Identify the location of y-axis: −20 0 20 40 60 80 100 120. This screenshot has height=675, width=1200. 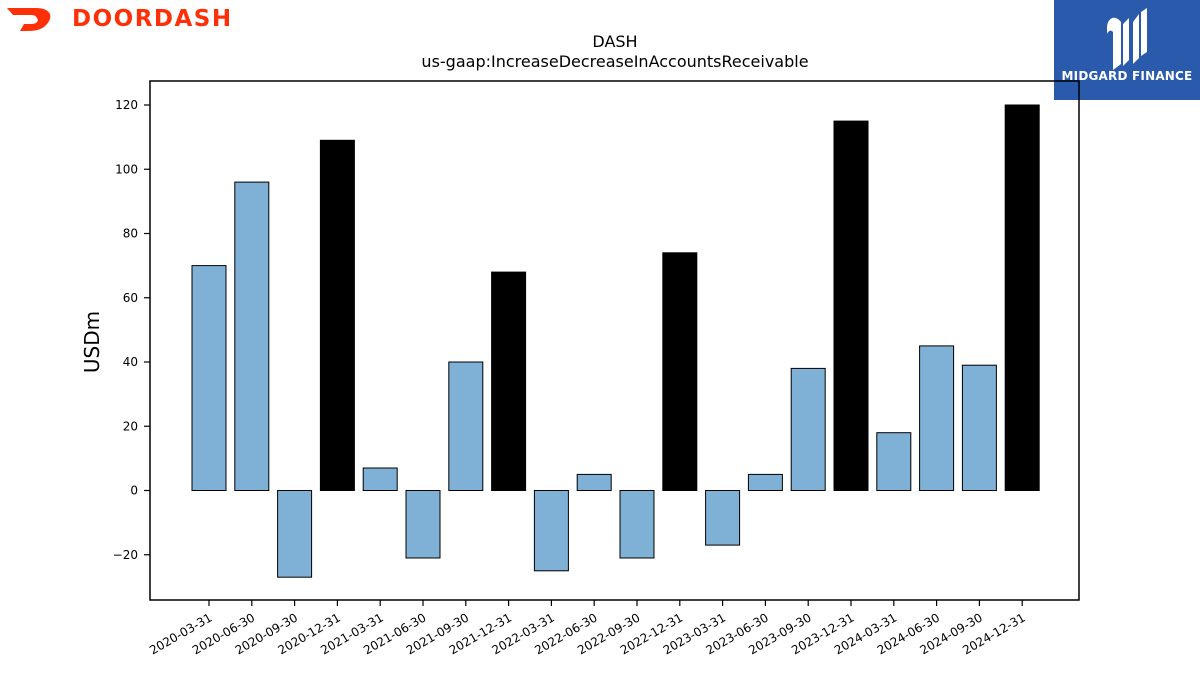
(131, 330).